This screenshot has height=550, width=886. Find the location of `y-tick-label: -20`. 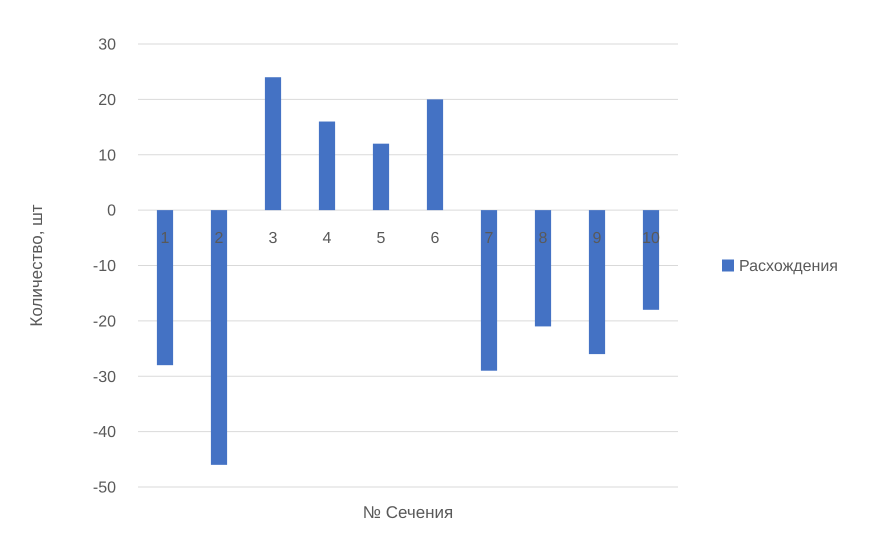

y-tick-label: -20 is located at coordinates (104, 321).